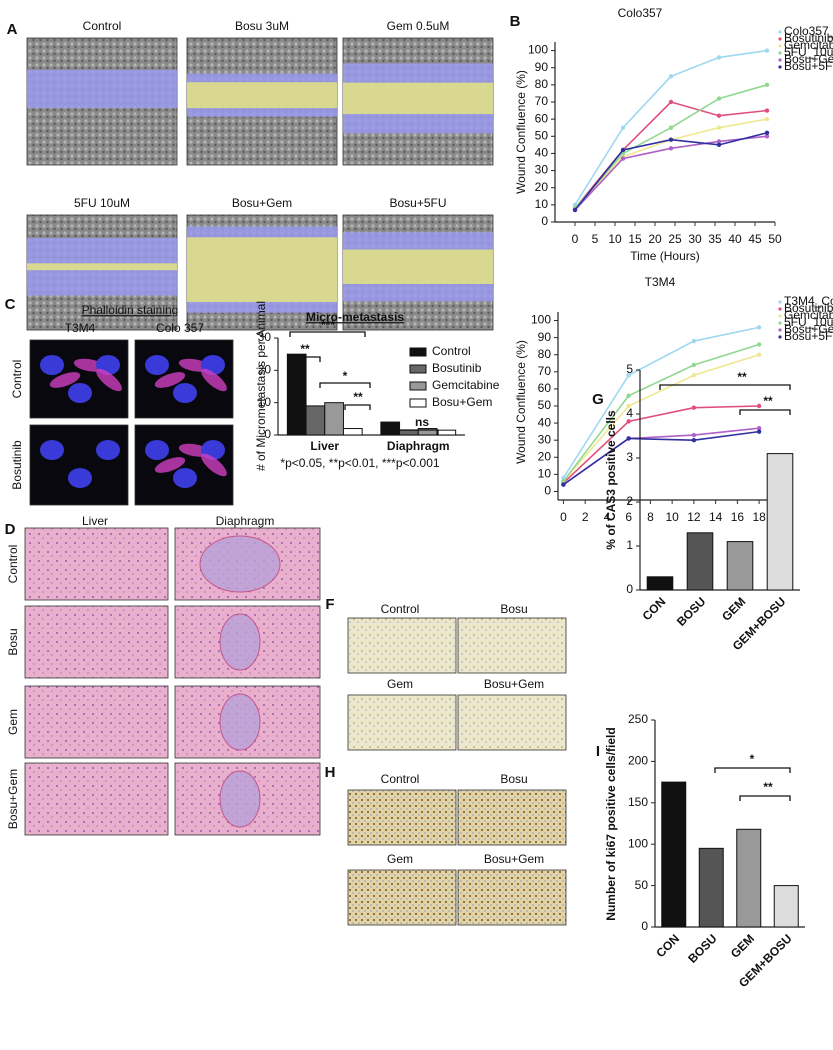  What do you see at coordinates (715, 239) in the screenshot?
I see `x-tick-label: 35` at bounding box center [715, 239].